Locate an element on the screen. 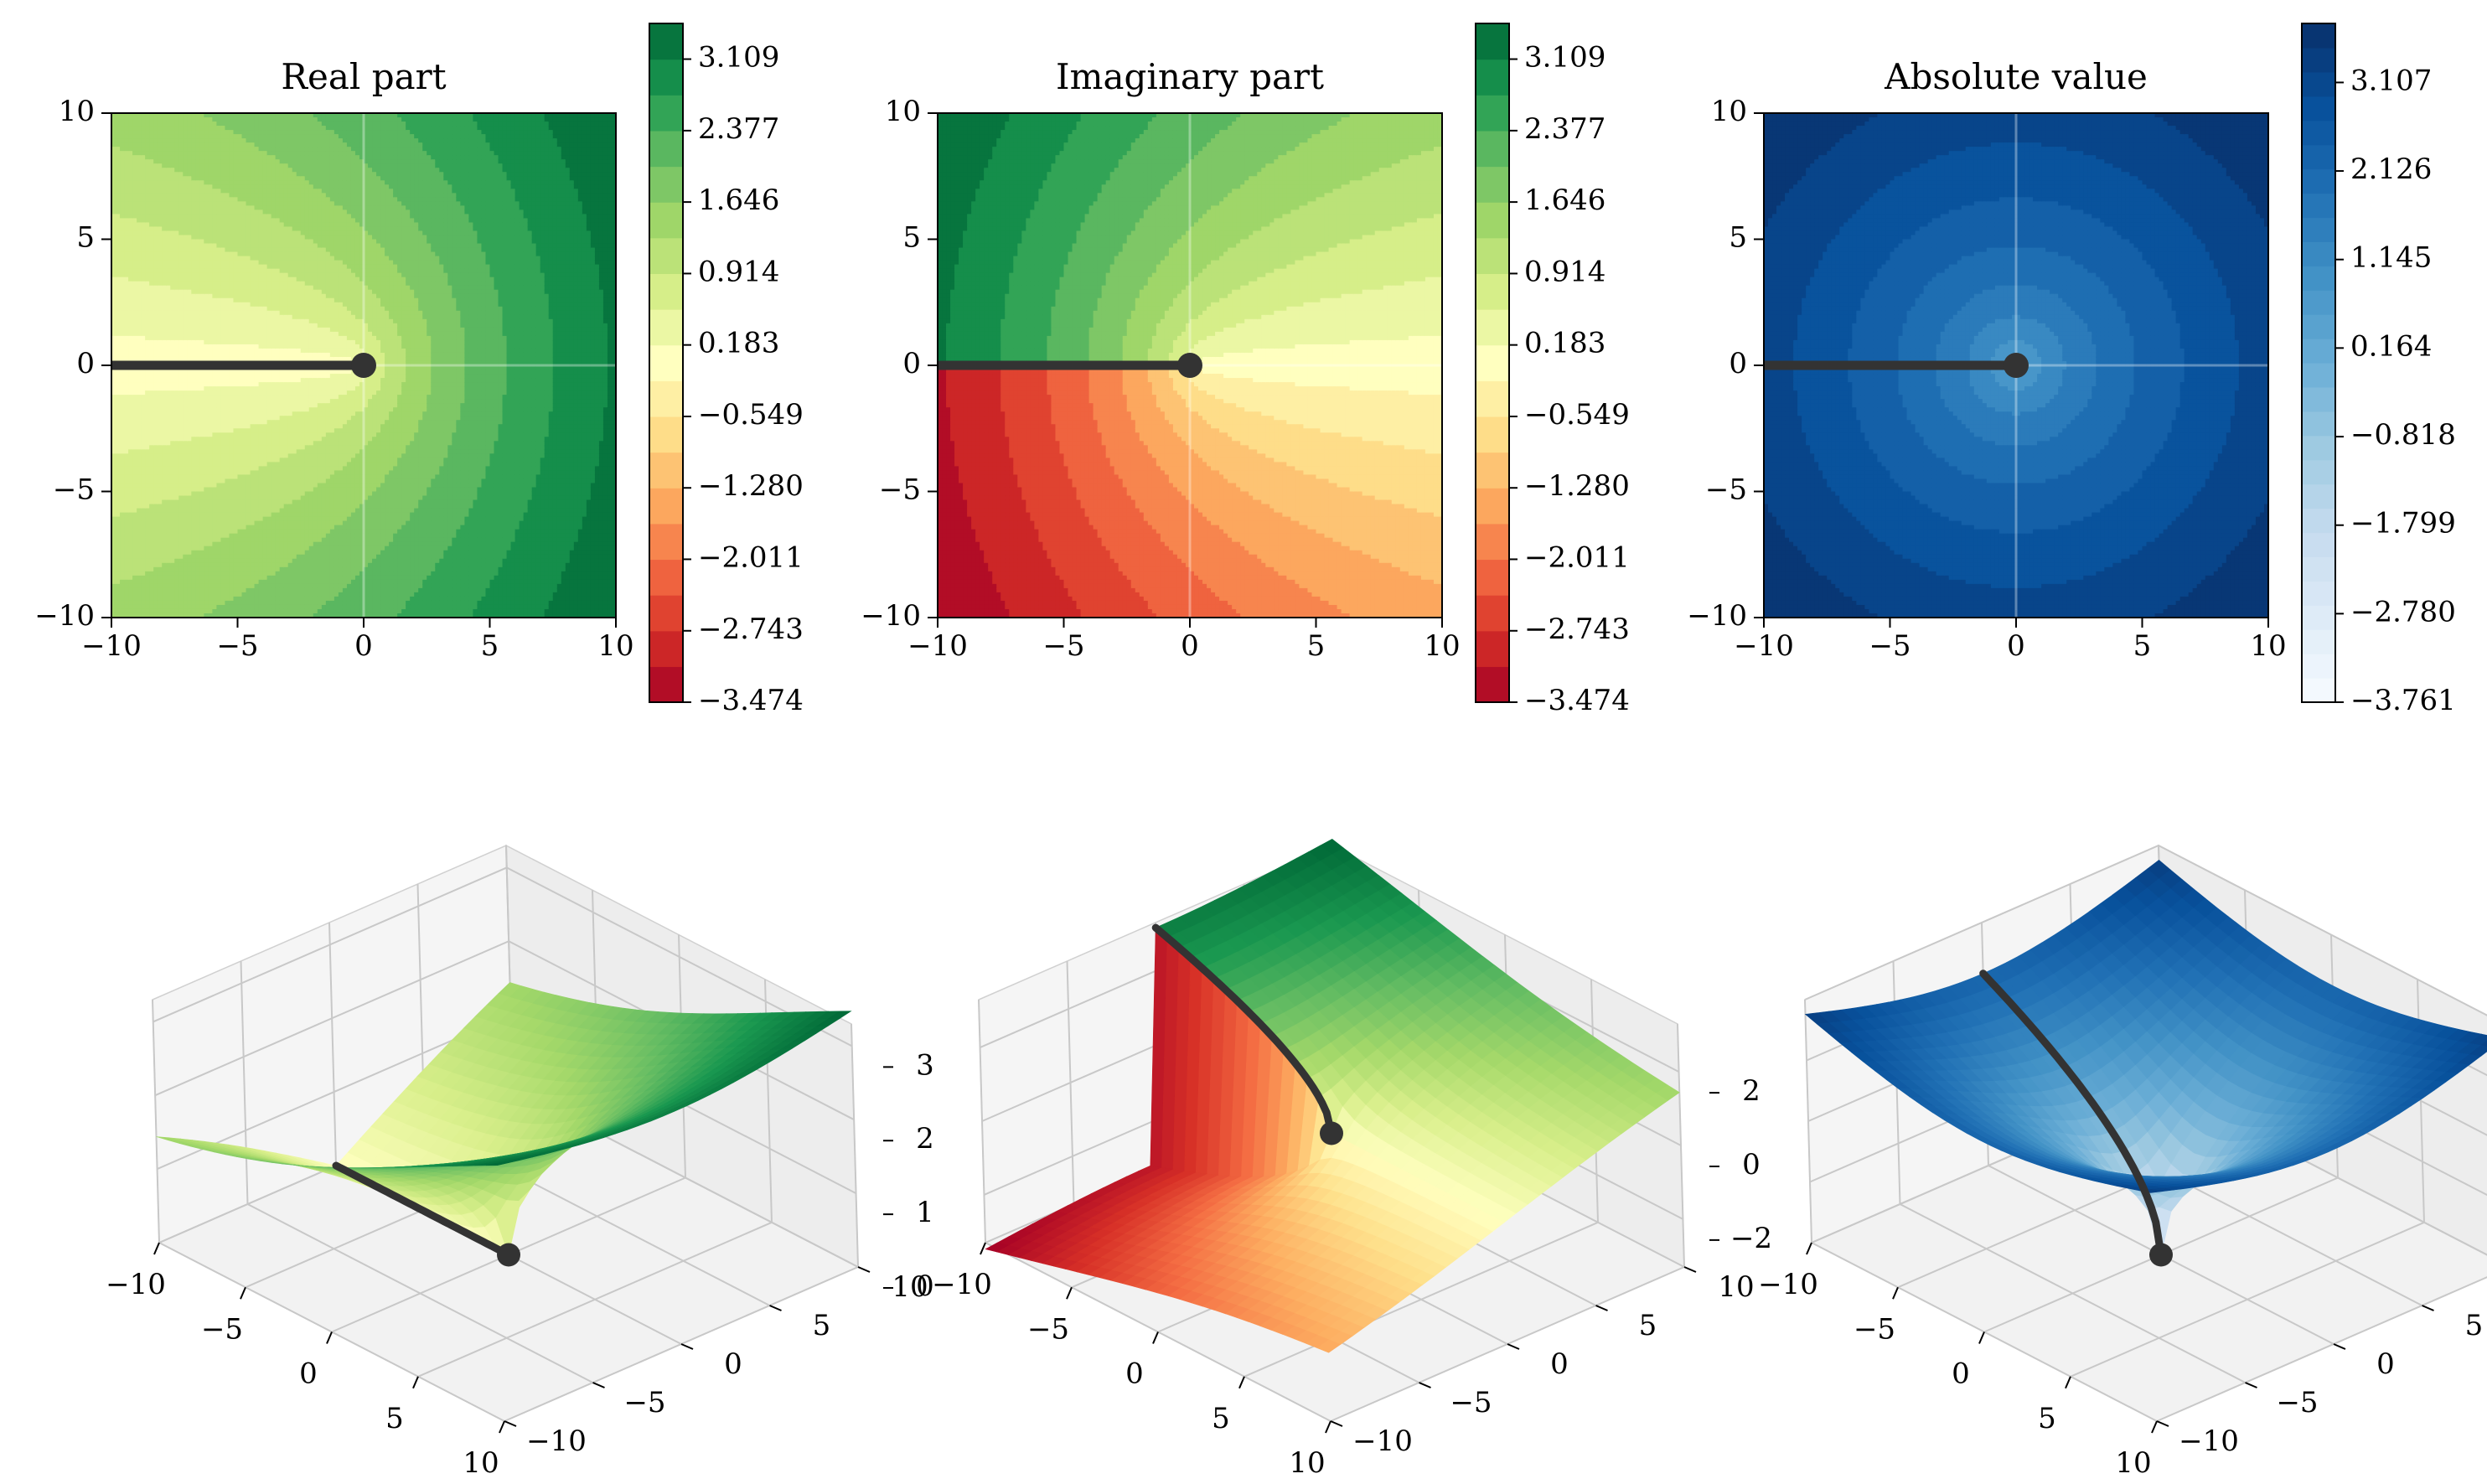 The height and width of the screenshot is (1484, 2487). colorbar-tick-label: 0.914 is located at coordinates (1565, 271).